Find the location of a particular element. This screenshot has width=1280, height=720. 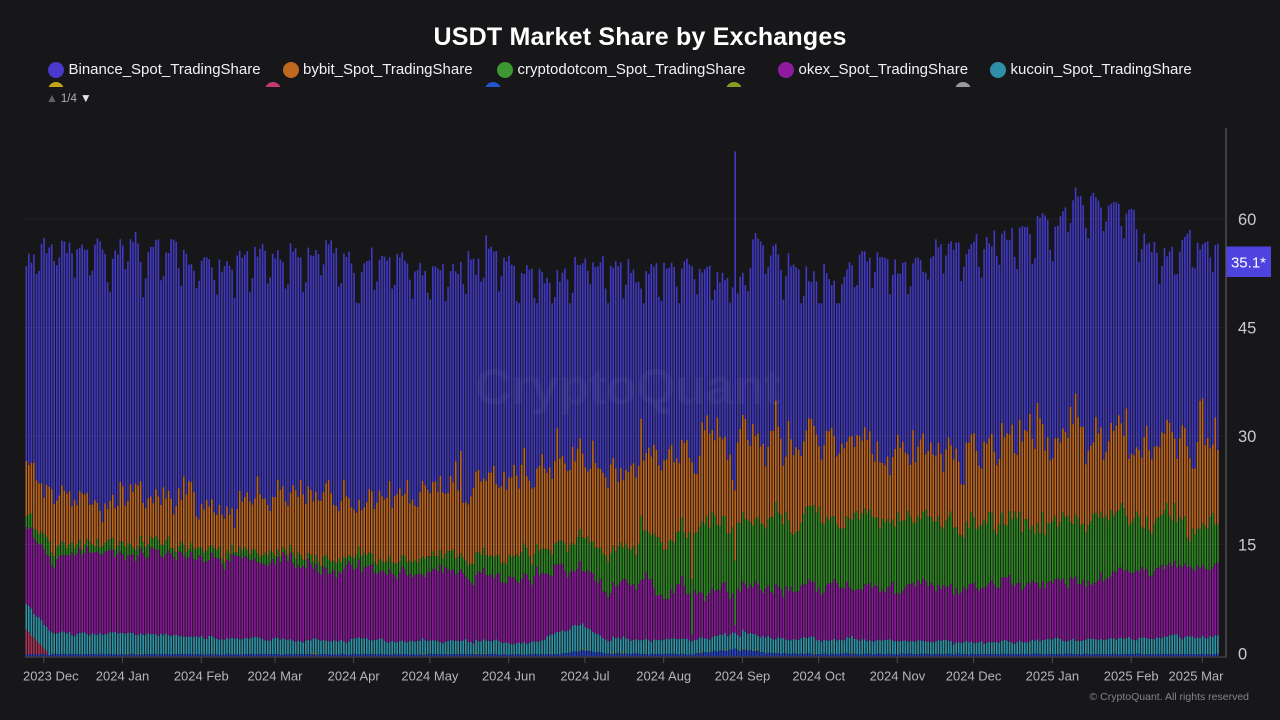

svg-text: 2024 Nov is located at coordinates (898, 676).